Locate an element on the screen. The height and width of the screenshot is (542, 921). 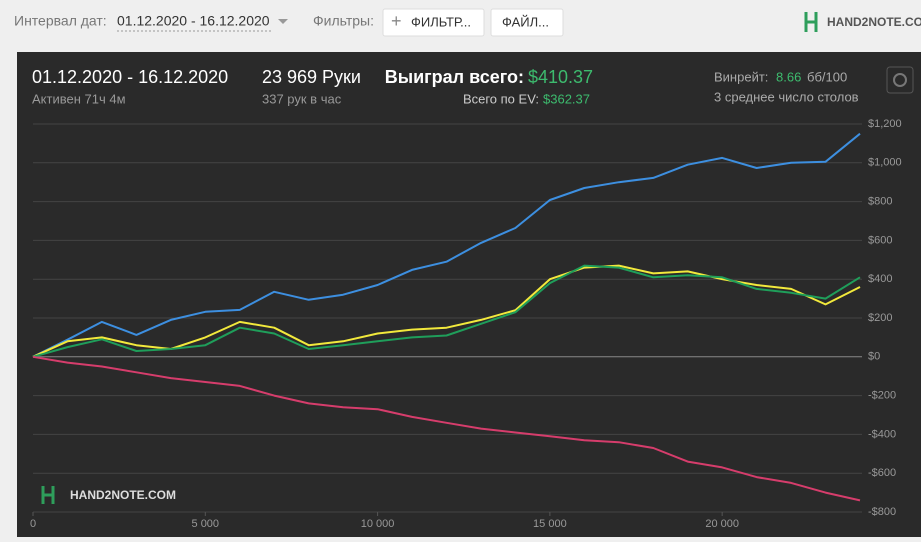
y-tick-label: -$800 is located at coordinates (882, 512).